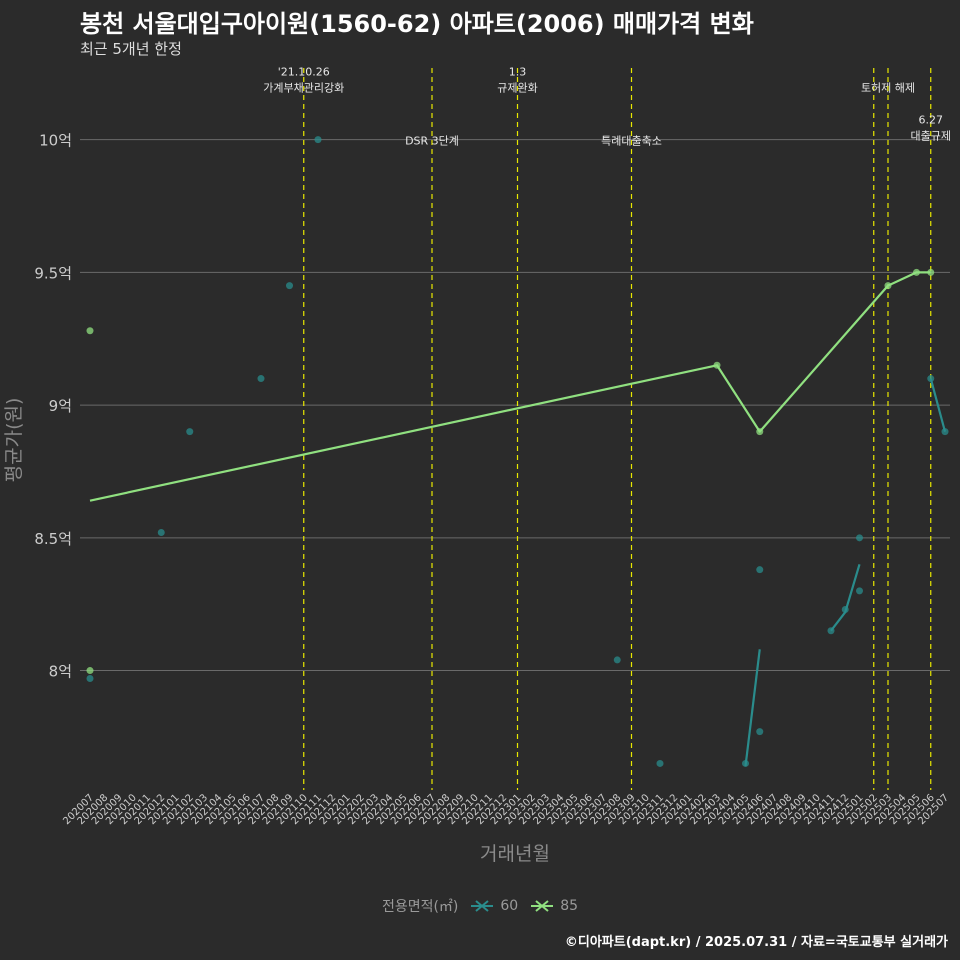 Image resolution: width=960 pixels, height=960 pixels. Describe the element at coordinates (53, 539) in the screenshot. I see `y-tick-label: 8.5억` at that location.